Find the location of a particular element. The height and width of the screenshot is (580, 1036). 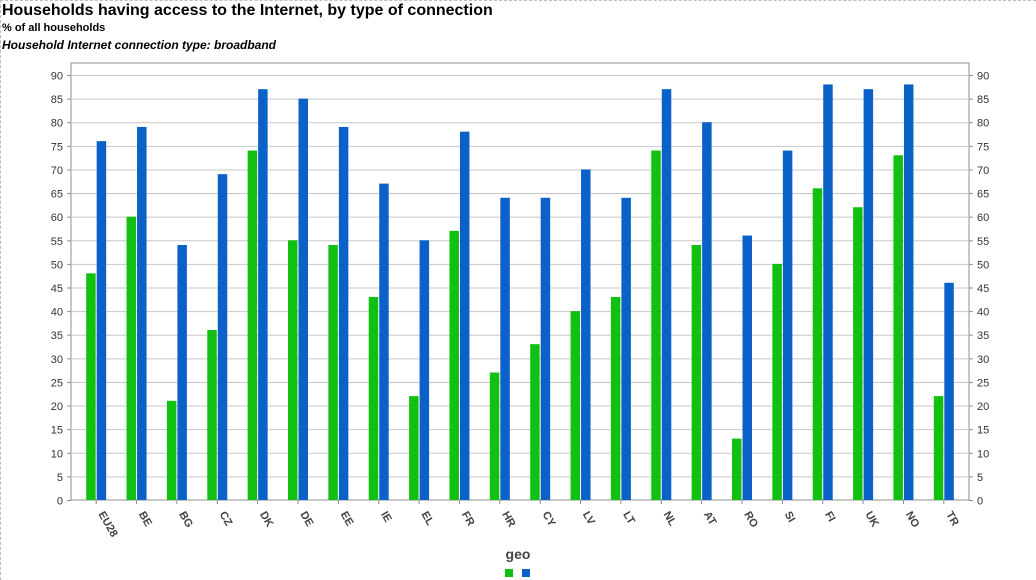

y-tick-label-right: 50 is located at coordinates (983, 265).